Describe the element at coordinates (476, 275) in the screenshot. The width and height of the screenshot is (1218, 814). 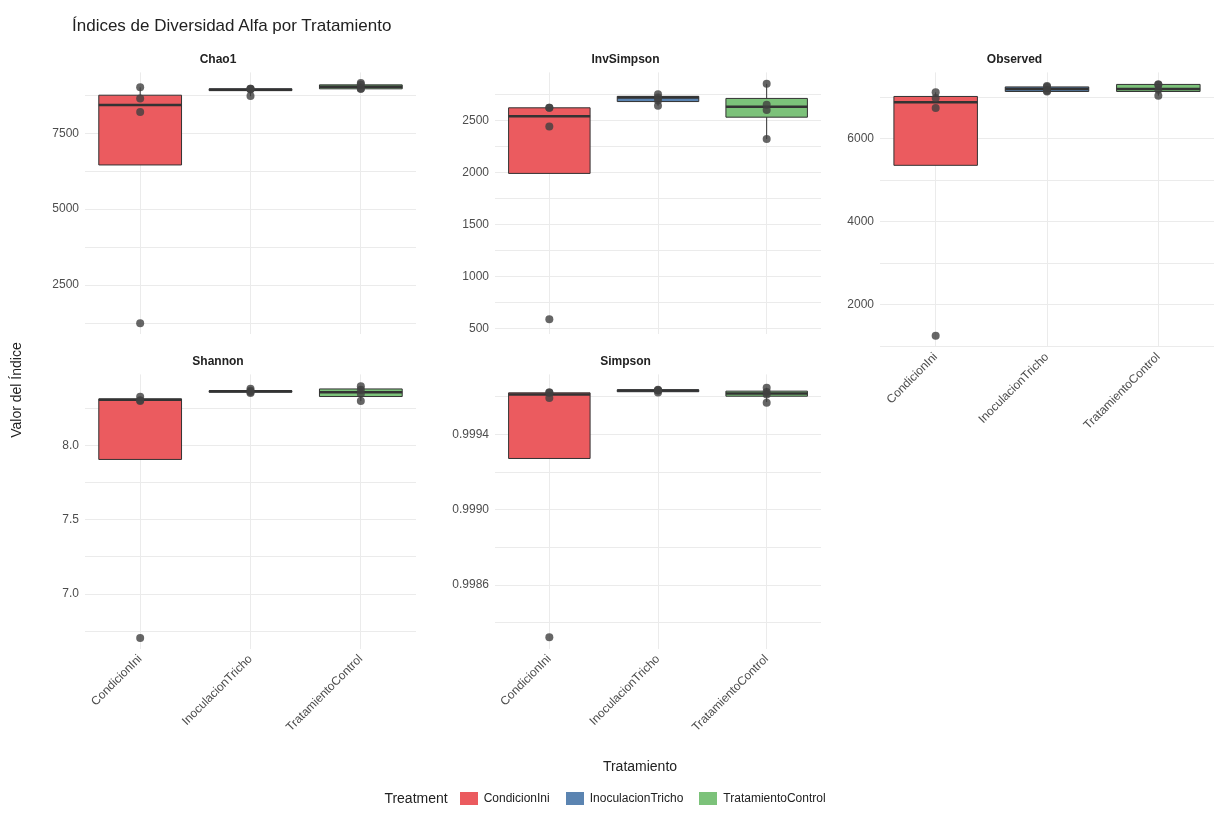
I see `y-tick-label: 1000` at that location.